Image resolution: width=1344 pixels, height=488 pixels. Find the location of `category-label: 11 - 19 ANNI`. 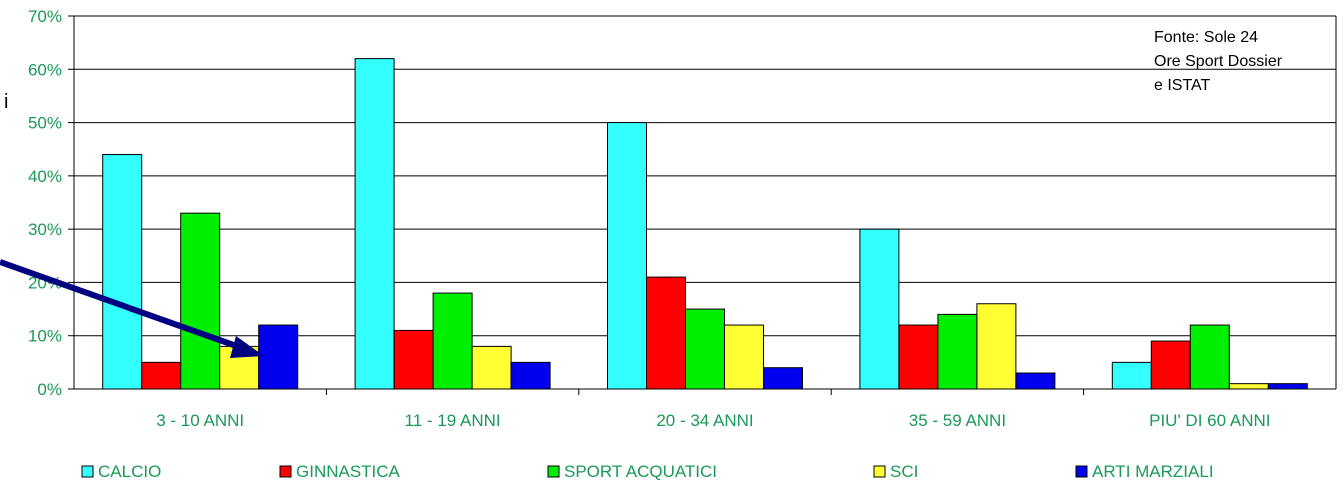

category-label: 11 - 19 ANNI is located at coordinates (453, 420).